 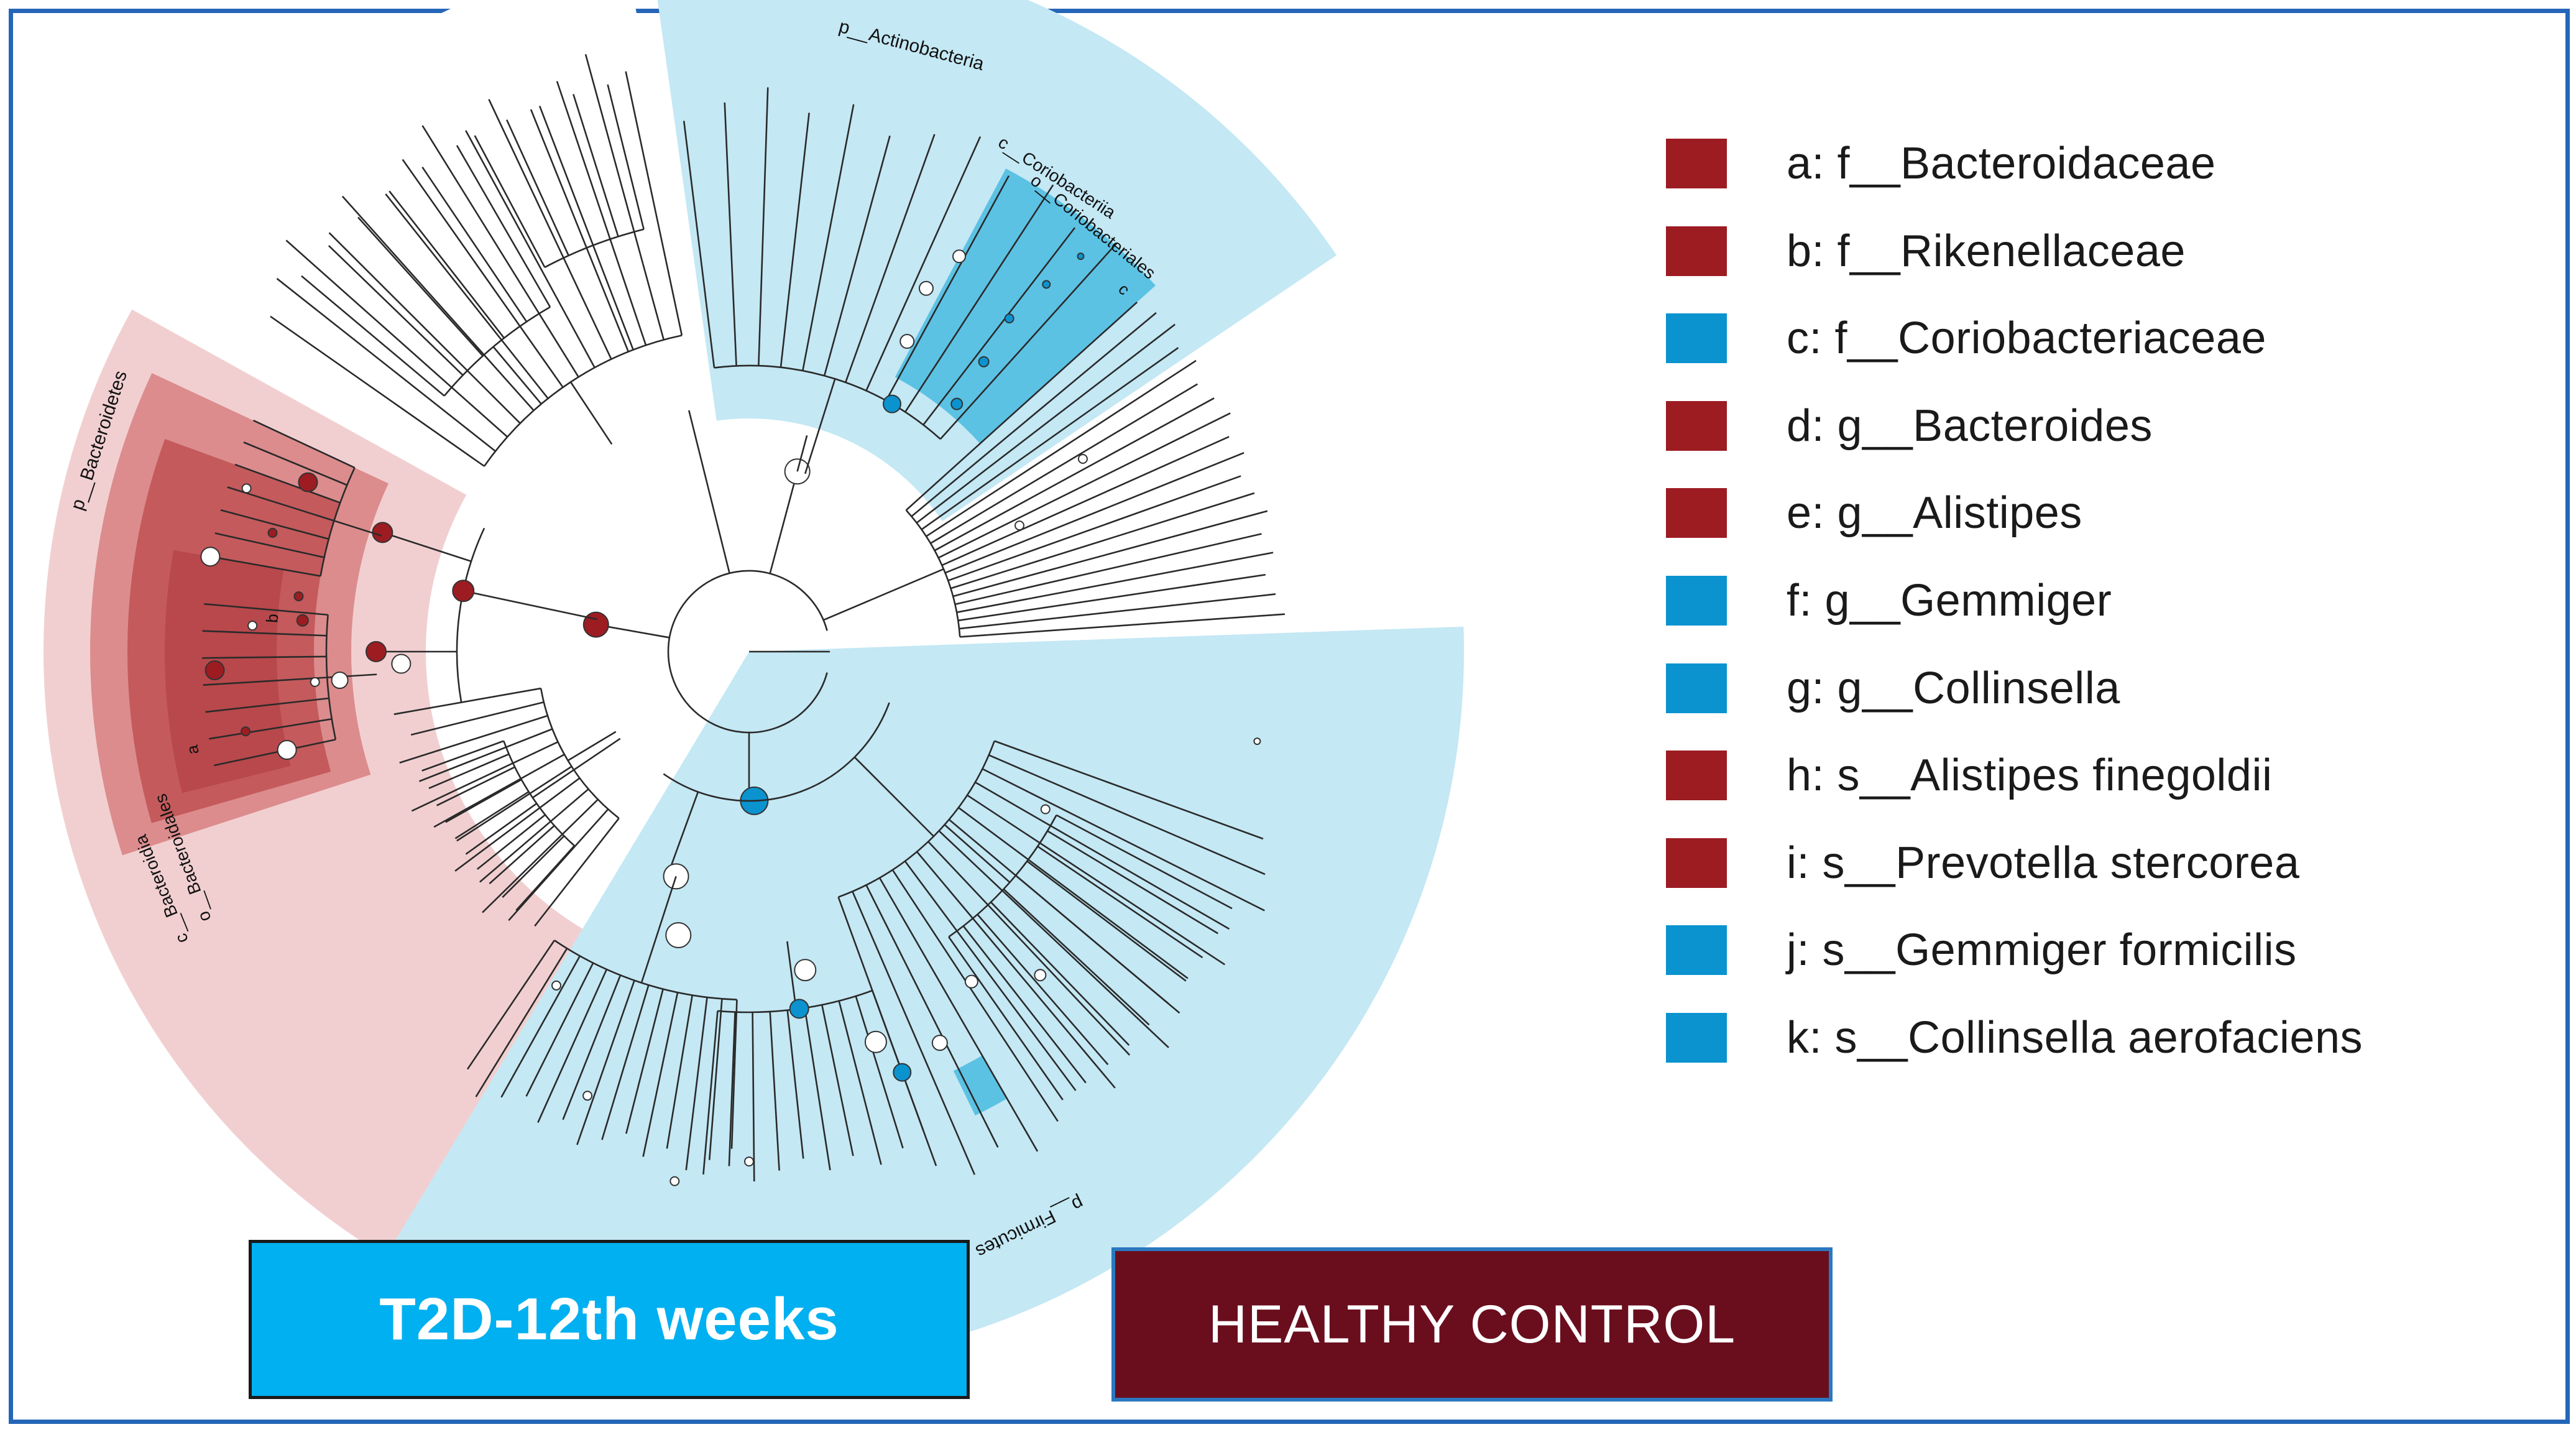 I want to click on legend-swatch-b, so click(x=1696, y=251).